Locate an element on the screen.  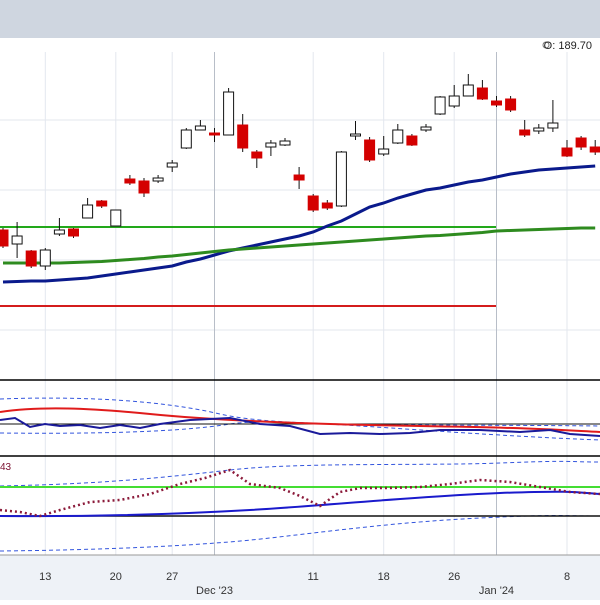
x-tick-label: 18 is located at coordinates (384, 577).